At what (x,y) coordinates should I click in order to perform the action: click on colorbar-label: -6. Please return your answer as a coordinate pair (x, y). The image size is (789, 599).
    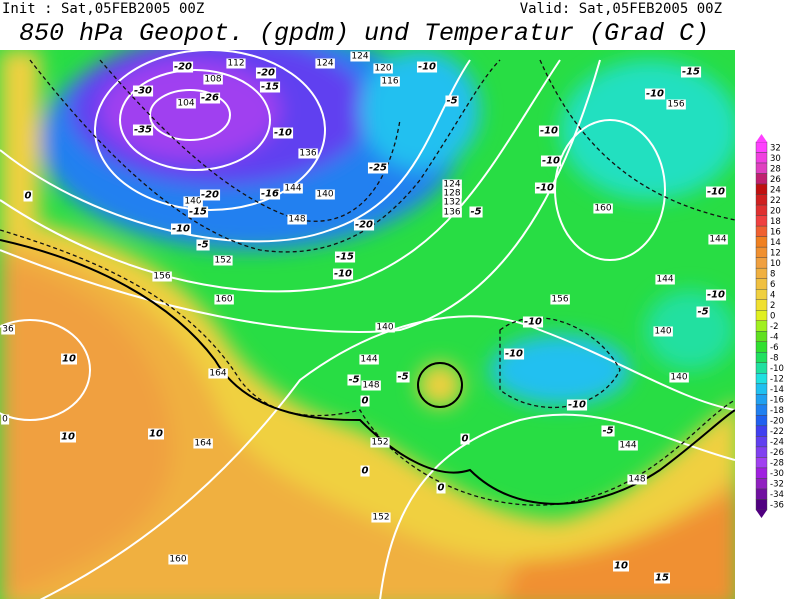
    Looking at the image, I should click on (774, 348).